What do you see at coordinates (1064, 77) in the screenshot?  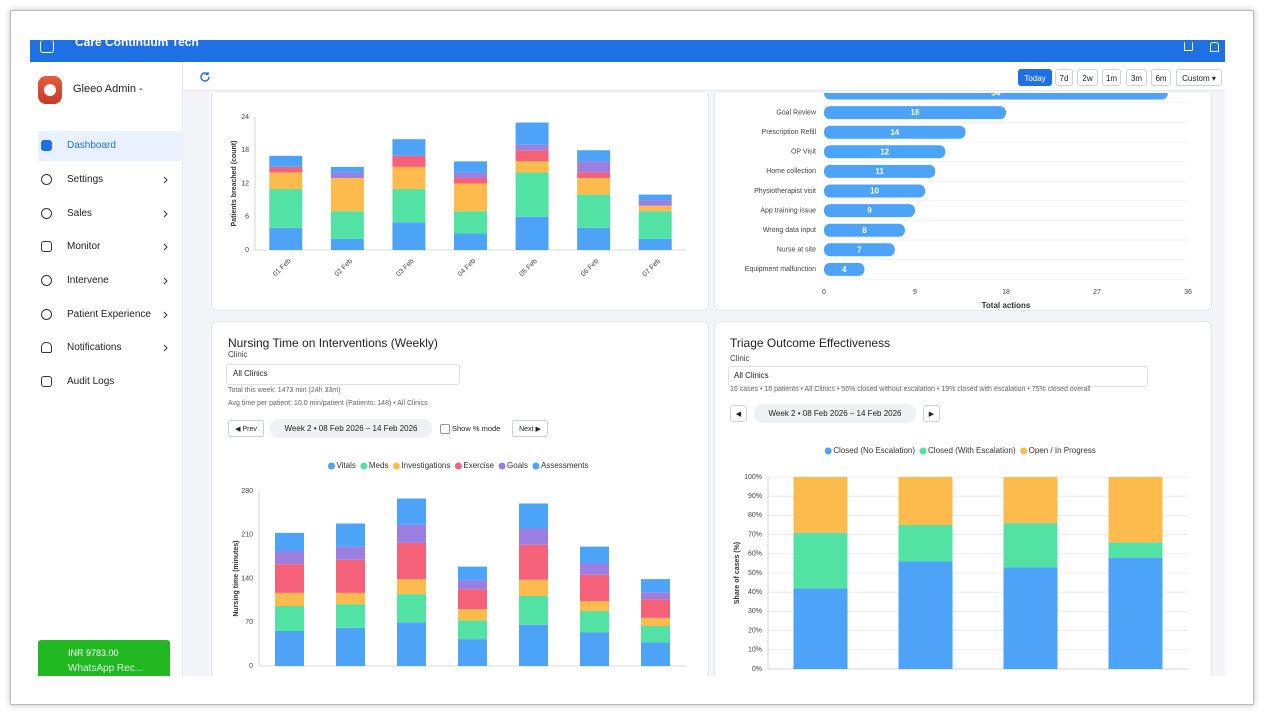 I see `range-button: 7d` at bounding box center [1064, 77].